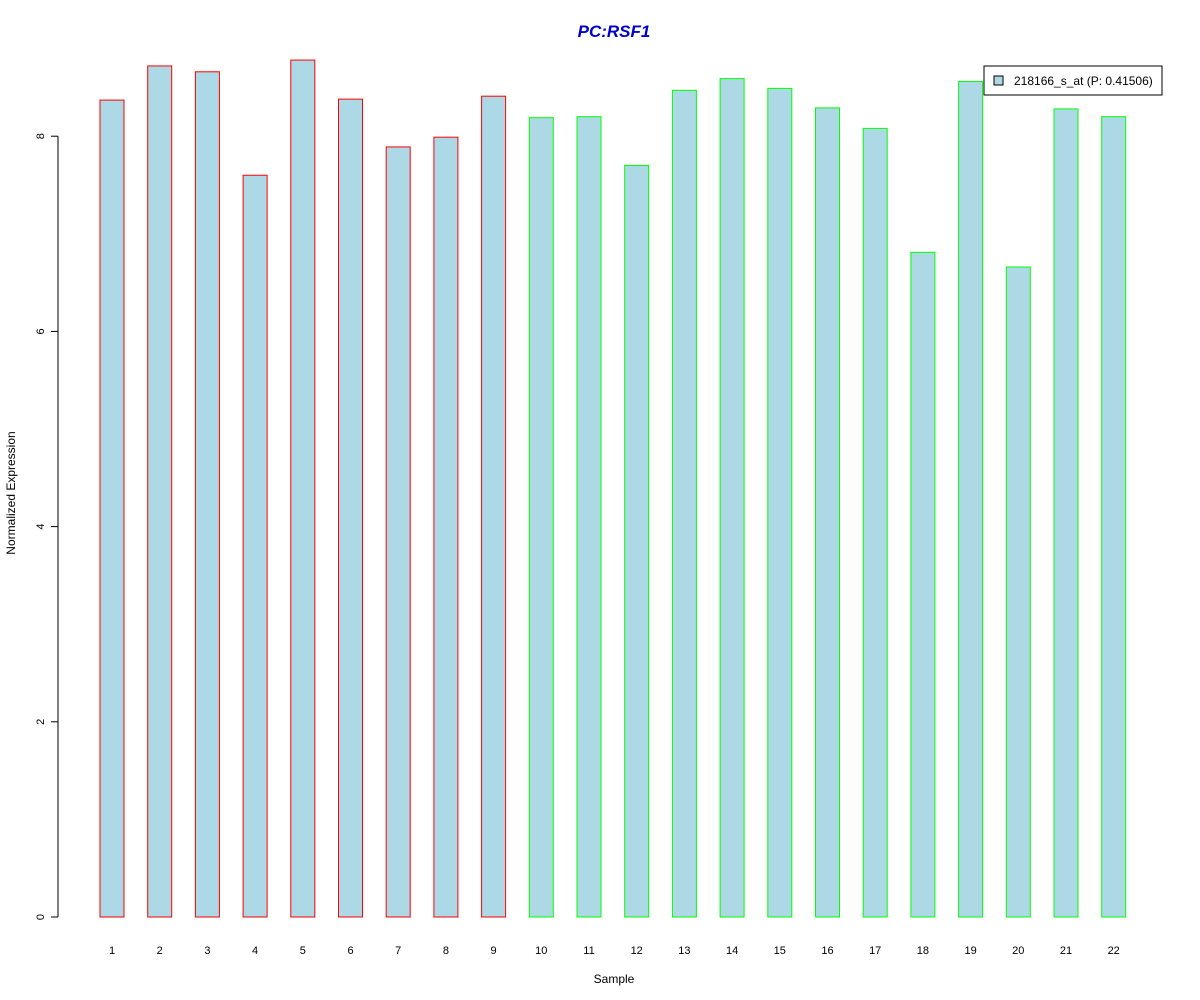 The height and width of the screenshot is (1000, 1200). Describe the element at coordinates (827, 951) in the screenshot. I see `x-tick-label: 16` at that location.